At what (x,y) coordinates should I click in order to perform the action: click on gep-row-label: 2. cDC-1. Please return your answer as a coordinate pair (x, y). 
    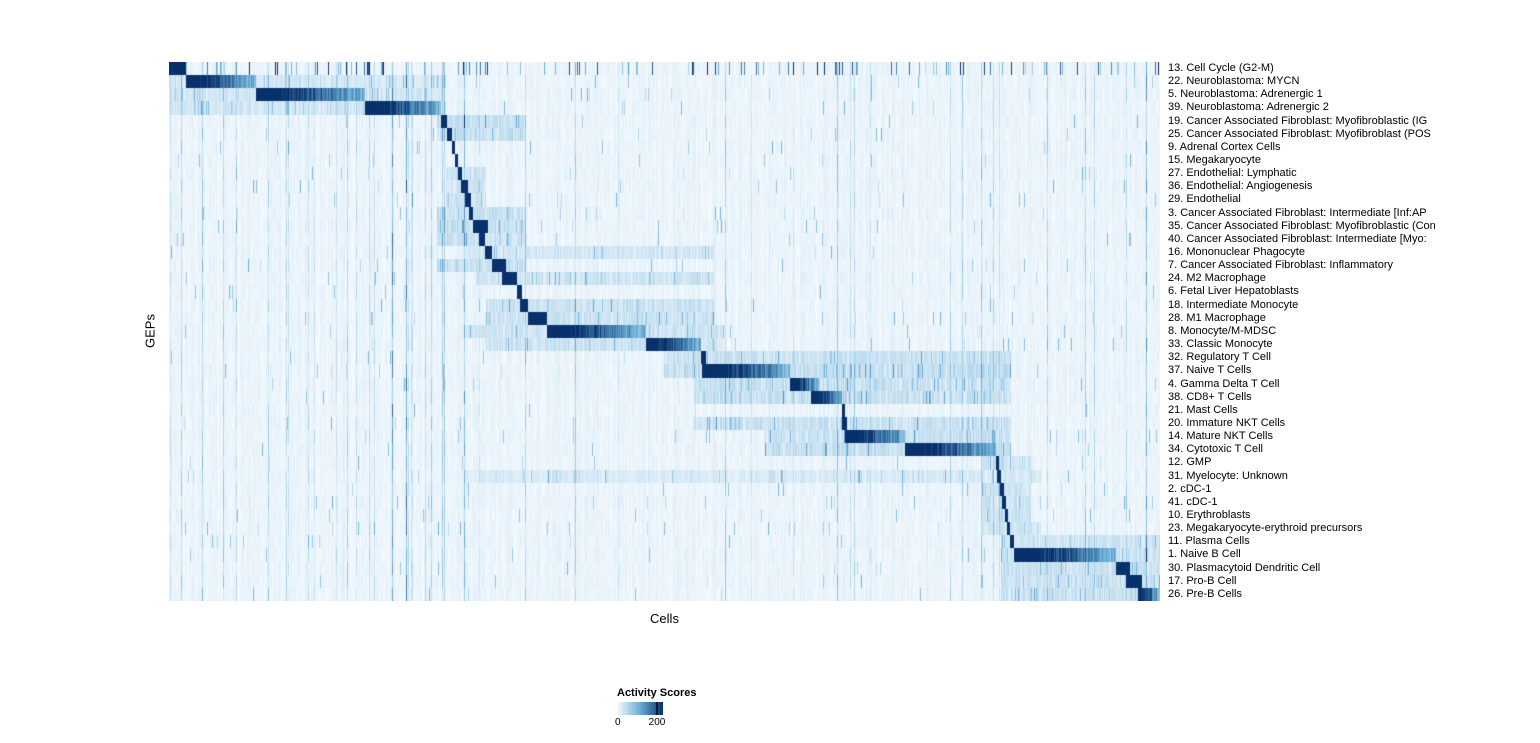
    Looking at the image, I should click on (1190, 488).